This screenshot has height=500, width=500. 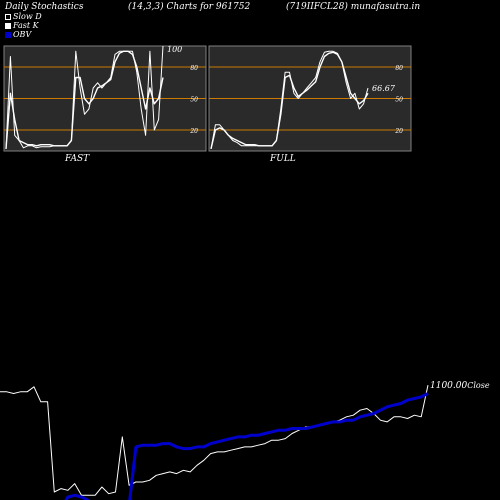 I want to click on full-slow-d-line, so click(x=289, y=100).